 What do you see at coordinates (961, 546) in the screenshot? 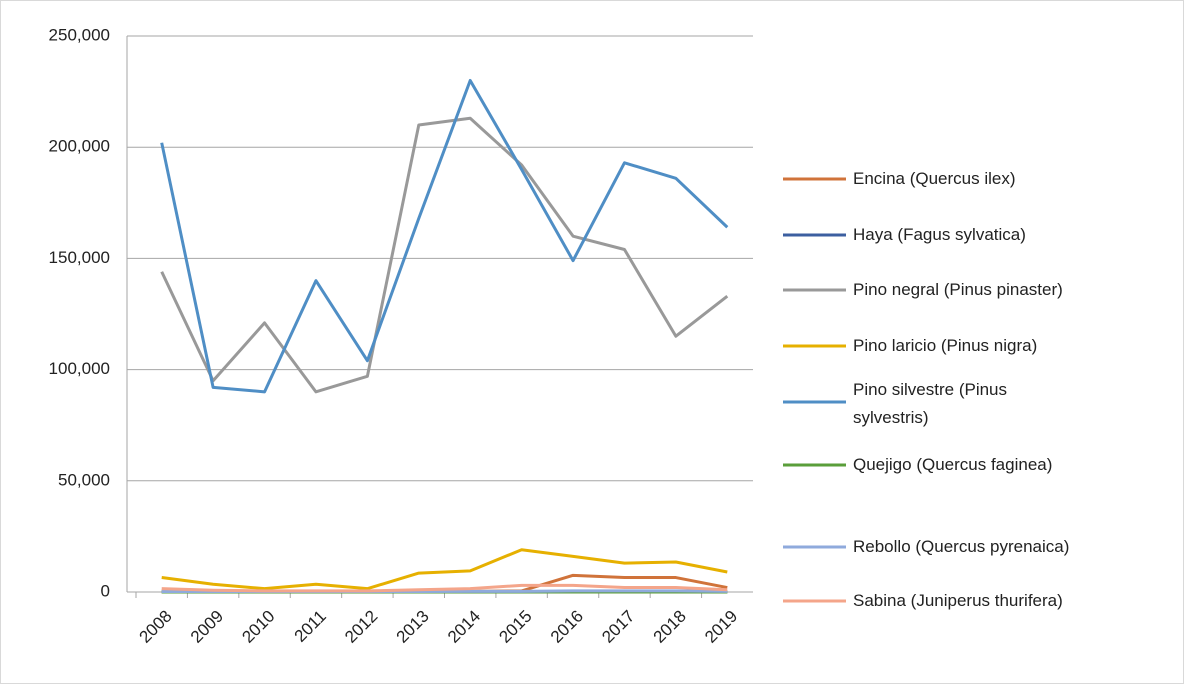
I see `legend-label: Rebollo (Quercus pyrenaica)` at bounding box center [961, 546].